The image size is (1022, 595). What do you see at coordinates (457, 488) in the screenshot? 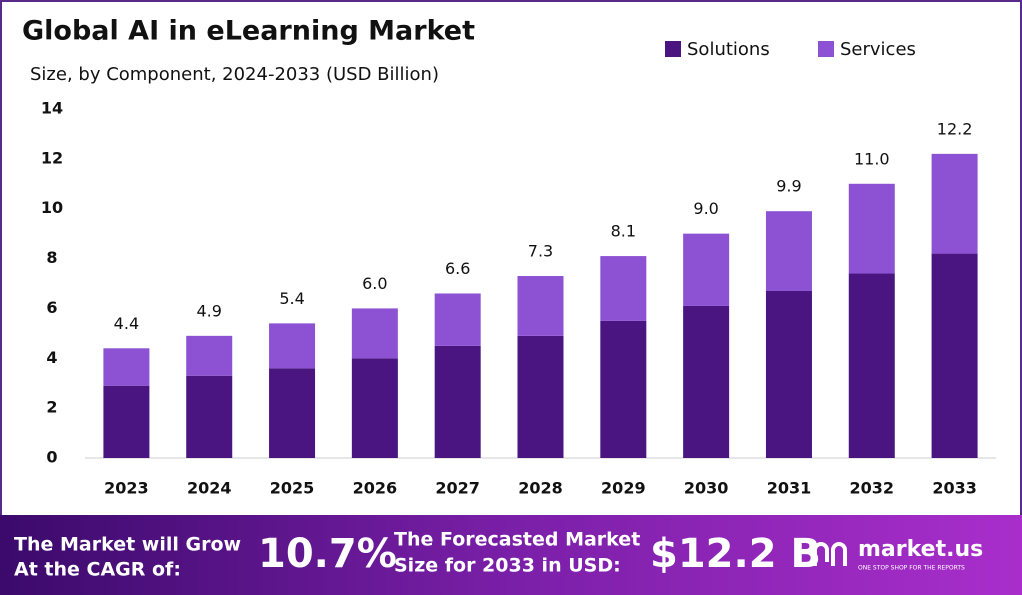
I see `x-tick-label: 2027` at bounding box center [457, 488].